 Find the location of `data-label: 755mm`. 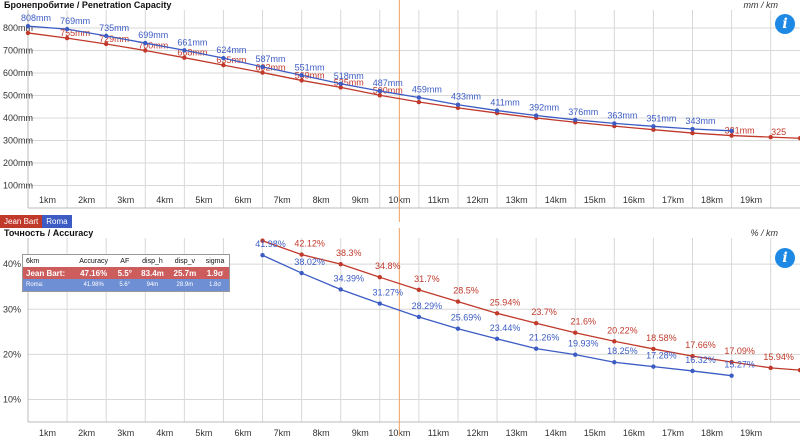

data-label: 755mm is located at coordinates (75, 33).